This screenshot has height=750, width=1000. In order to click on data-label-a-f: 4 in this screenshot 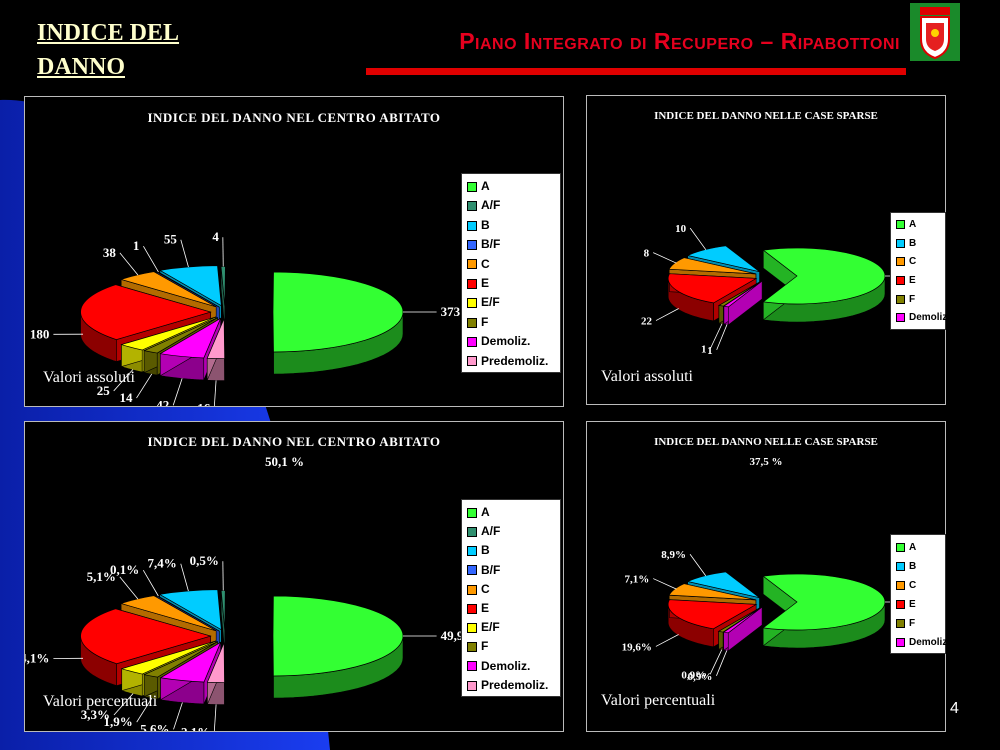, I will do `click(215, 236)`.